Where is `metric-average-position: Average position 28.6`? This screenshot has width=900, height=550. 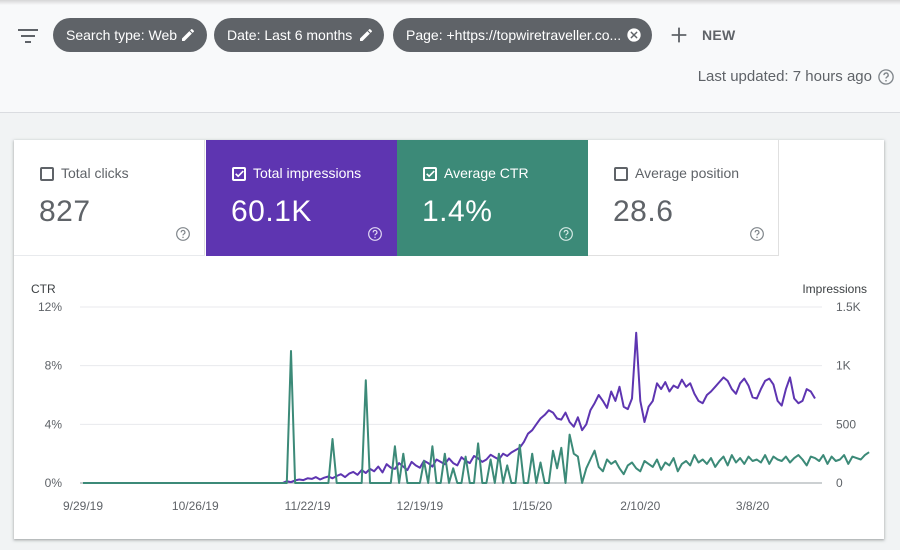 metric-average-position: Average position 28.6 is located at coordinates (683, 198).